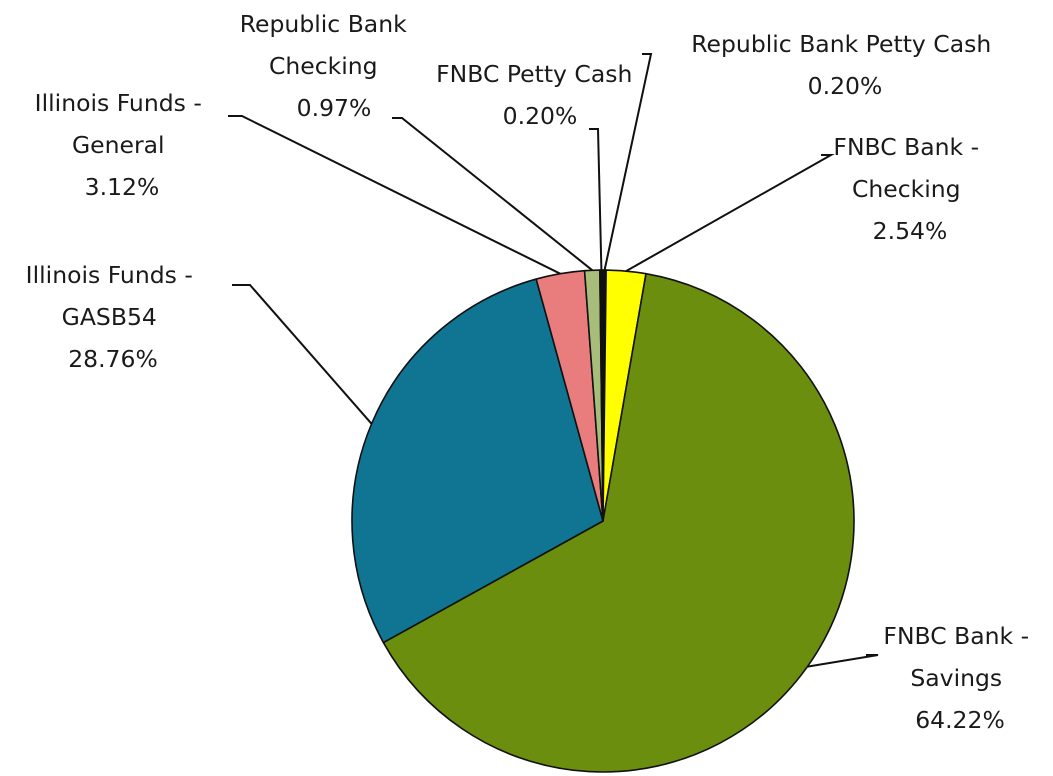  I want to click on leader-fnbc-savings, so click(843, 661).